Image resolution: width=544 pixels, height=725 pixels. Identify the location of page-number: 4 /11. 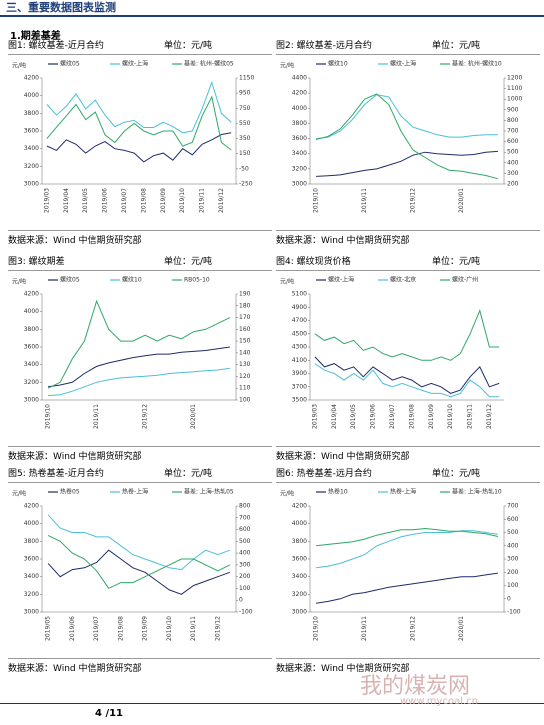
(109, 713).